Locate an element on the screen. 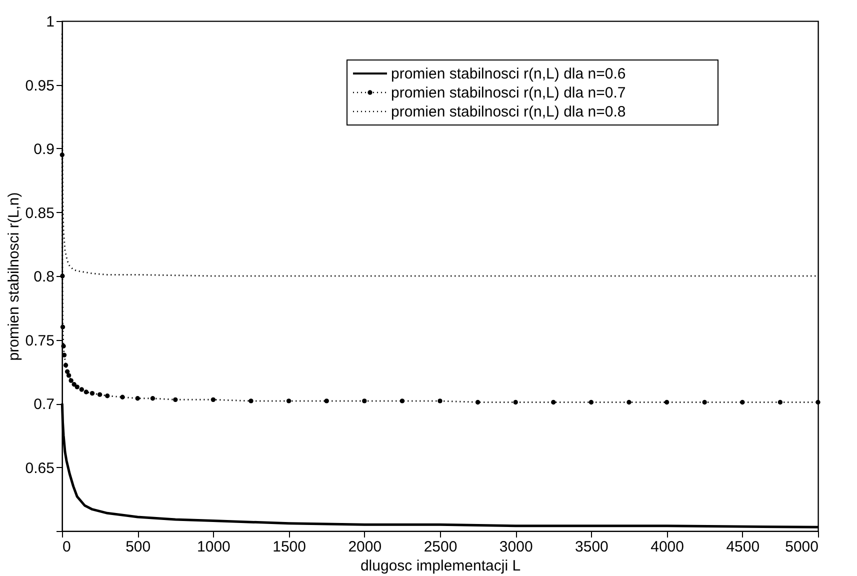 The width and height of the screenshot is (857, 576). x-tick-label: 5000 is located at coordinates (801, 547).